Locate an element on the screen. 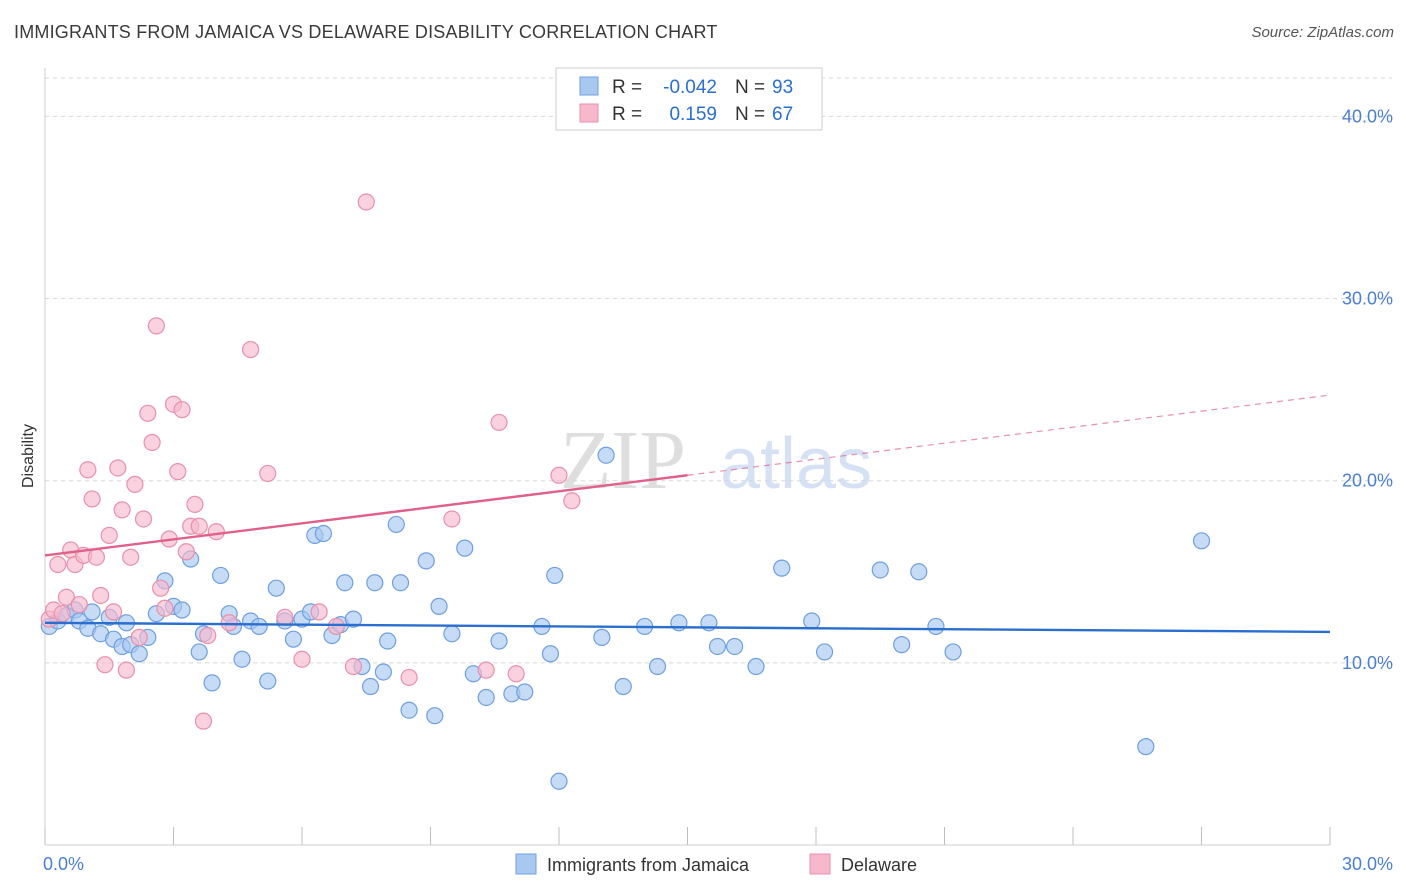 The width and height of the screenshot is (1406, 892). r-label-jamaica: R = is located at coordinates (627, 87).